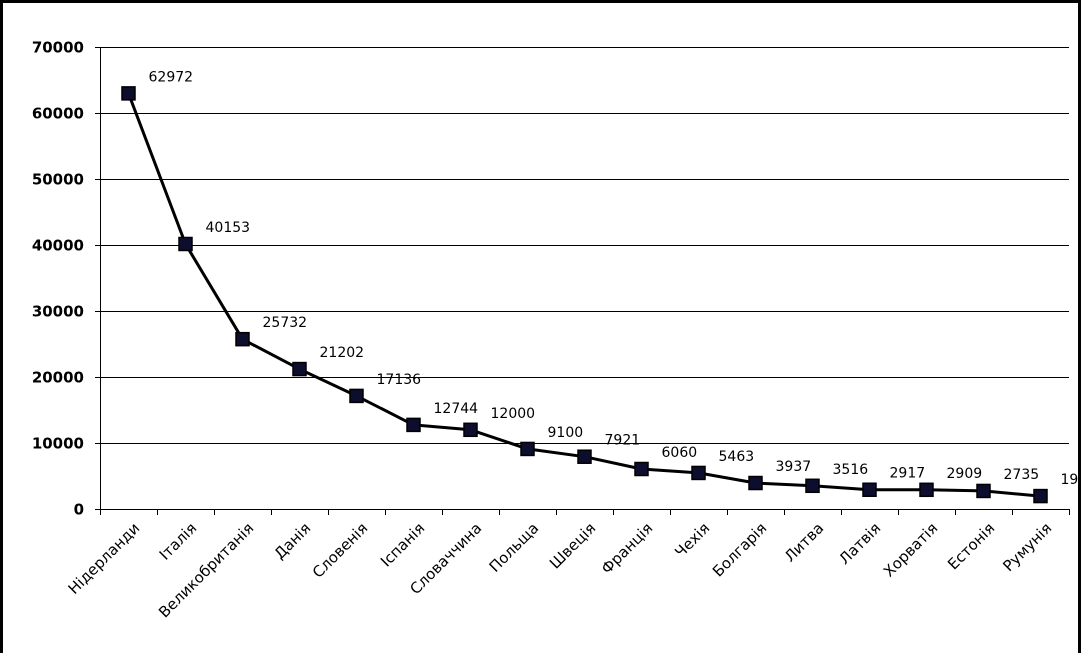 The width and height of the screenshot is (1081, 658). What do you see at coordinates (342, 353) in the screenshot?
I see `data-label: 21202` at bounding box center [342, 353].